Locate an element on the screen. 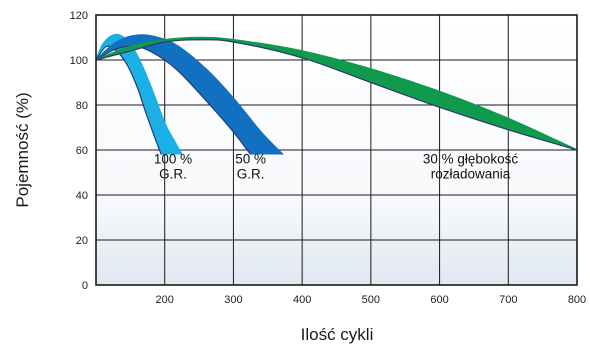 Image resolution: width=590 pixels, height=351 pixels. y-tick-label: 100 is located at coordinates (79, 61).